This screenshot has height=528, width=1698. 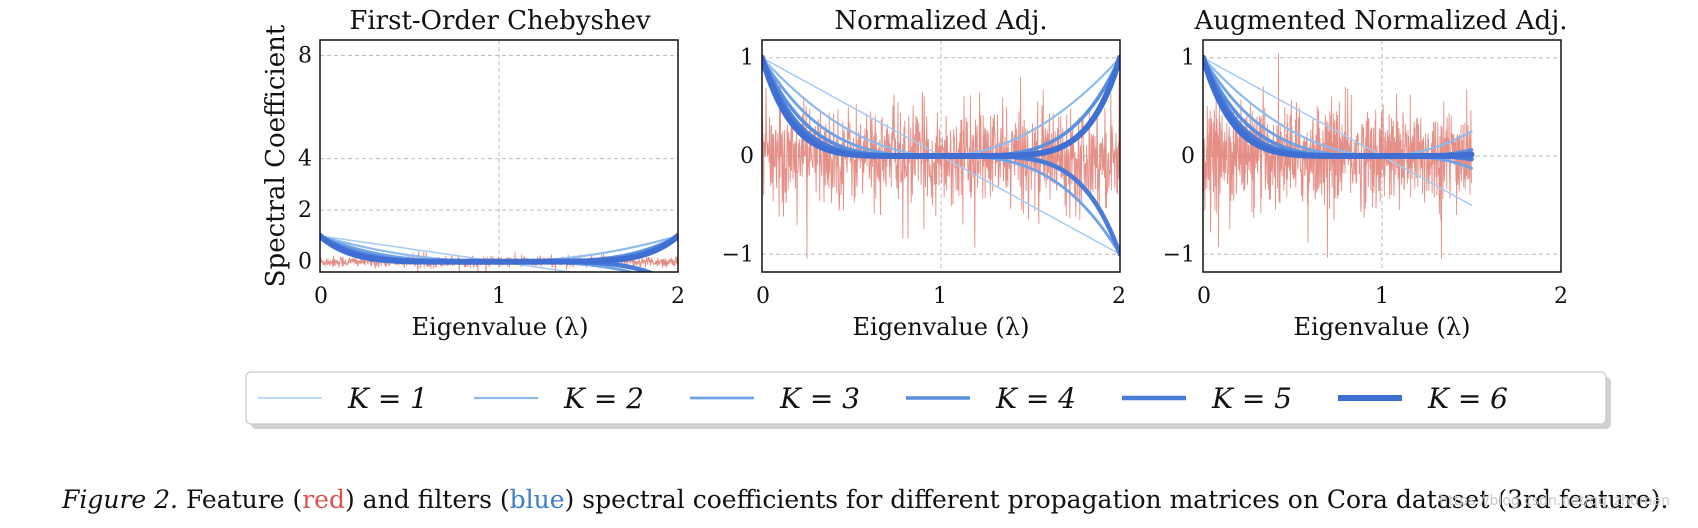 I want to click on y-axis-label: Spectral Coefficient, so click(x=276, y=155).